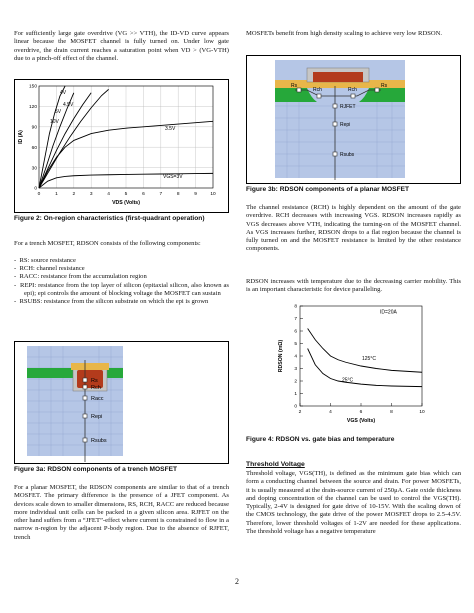 The width and height of the screenshot is (474, 613). I want to click on racc-resistor-symbol, so click(85, 398).